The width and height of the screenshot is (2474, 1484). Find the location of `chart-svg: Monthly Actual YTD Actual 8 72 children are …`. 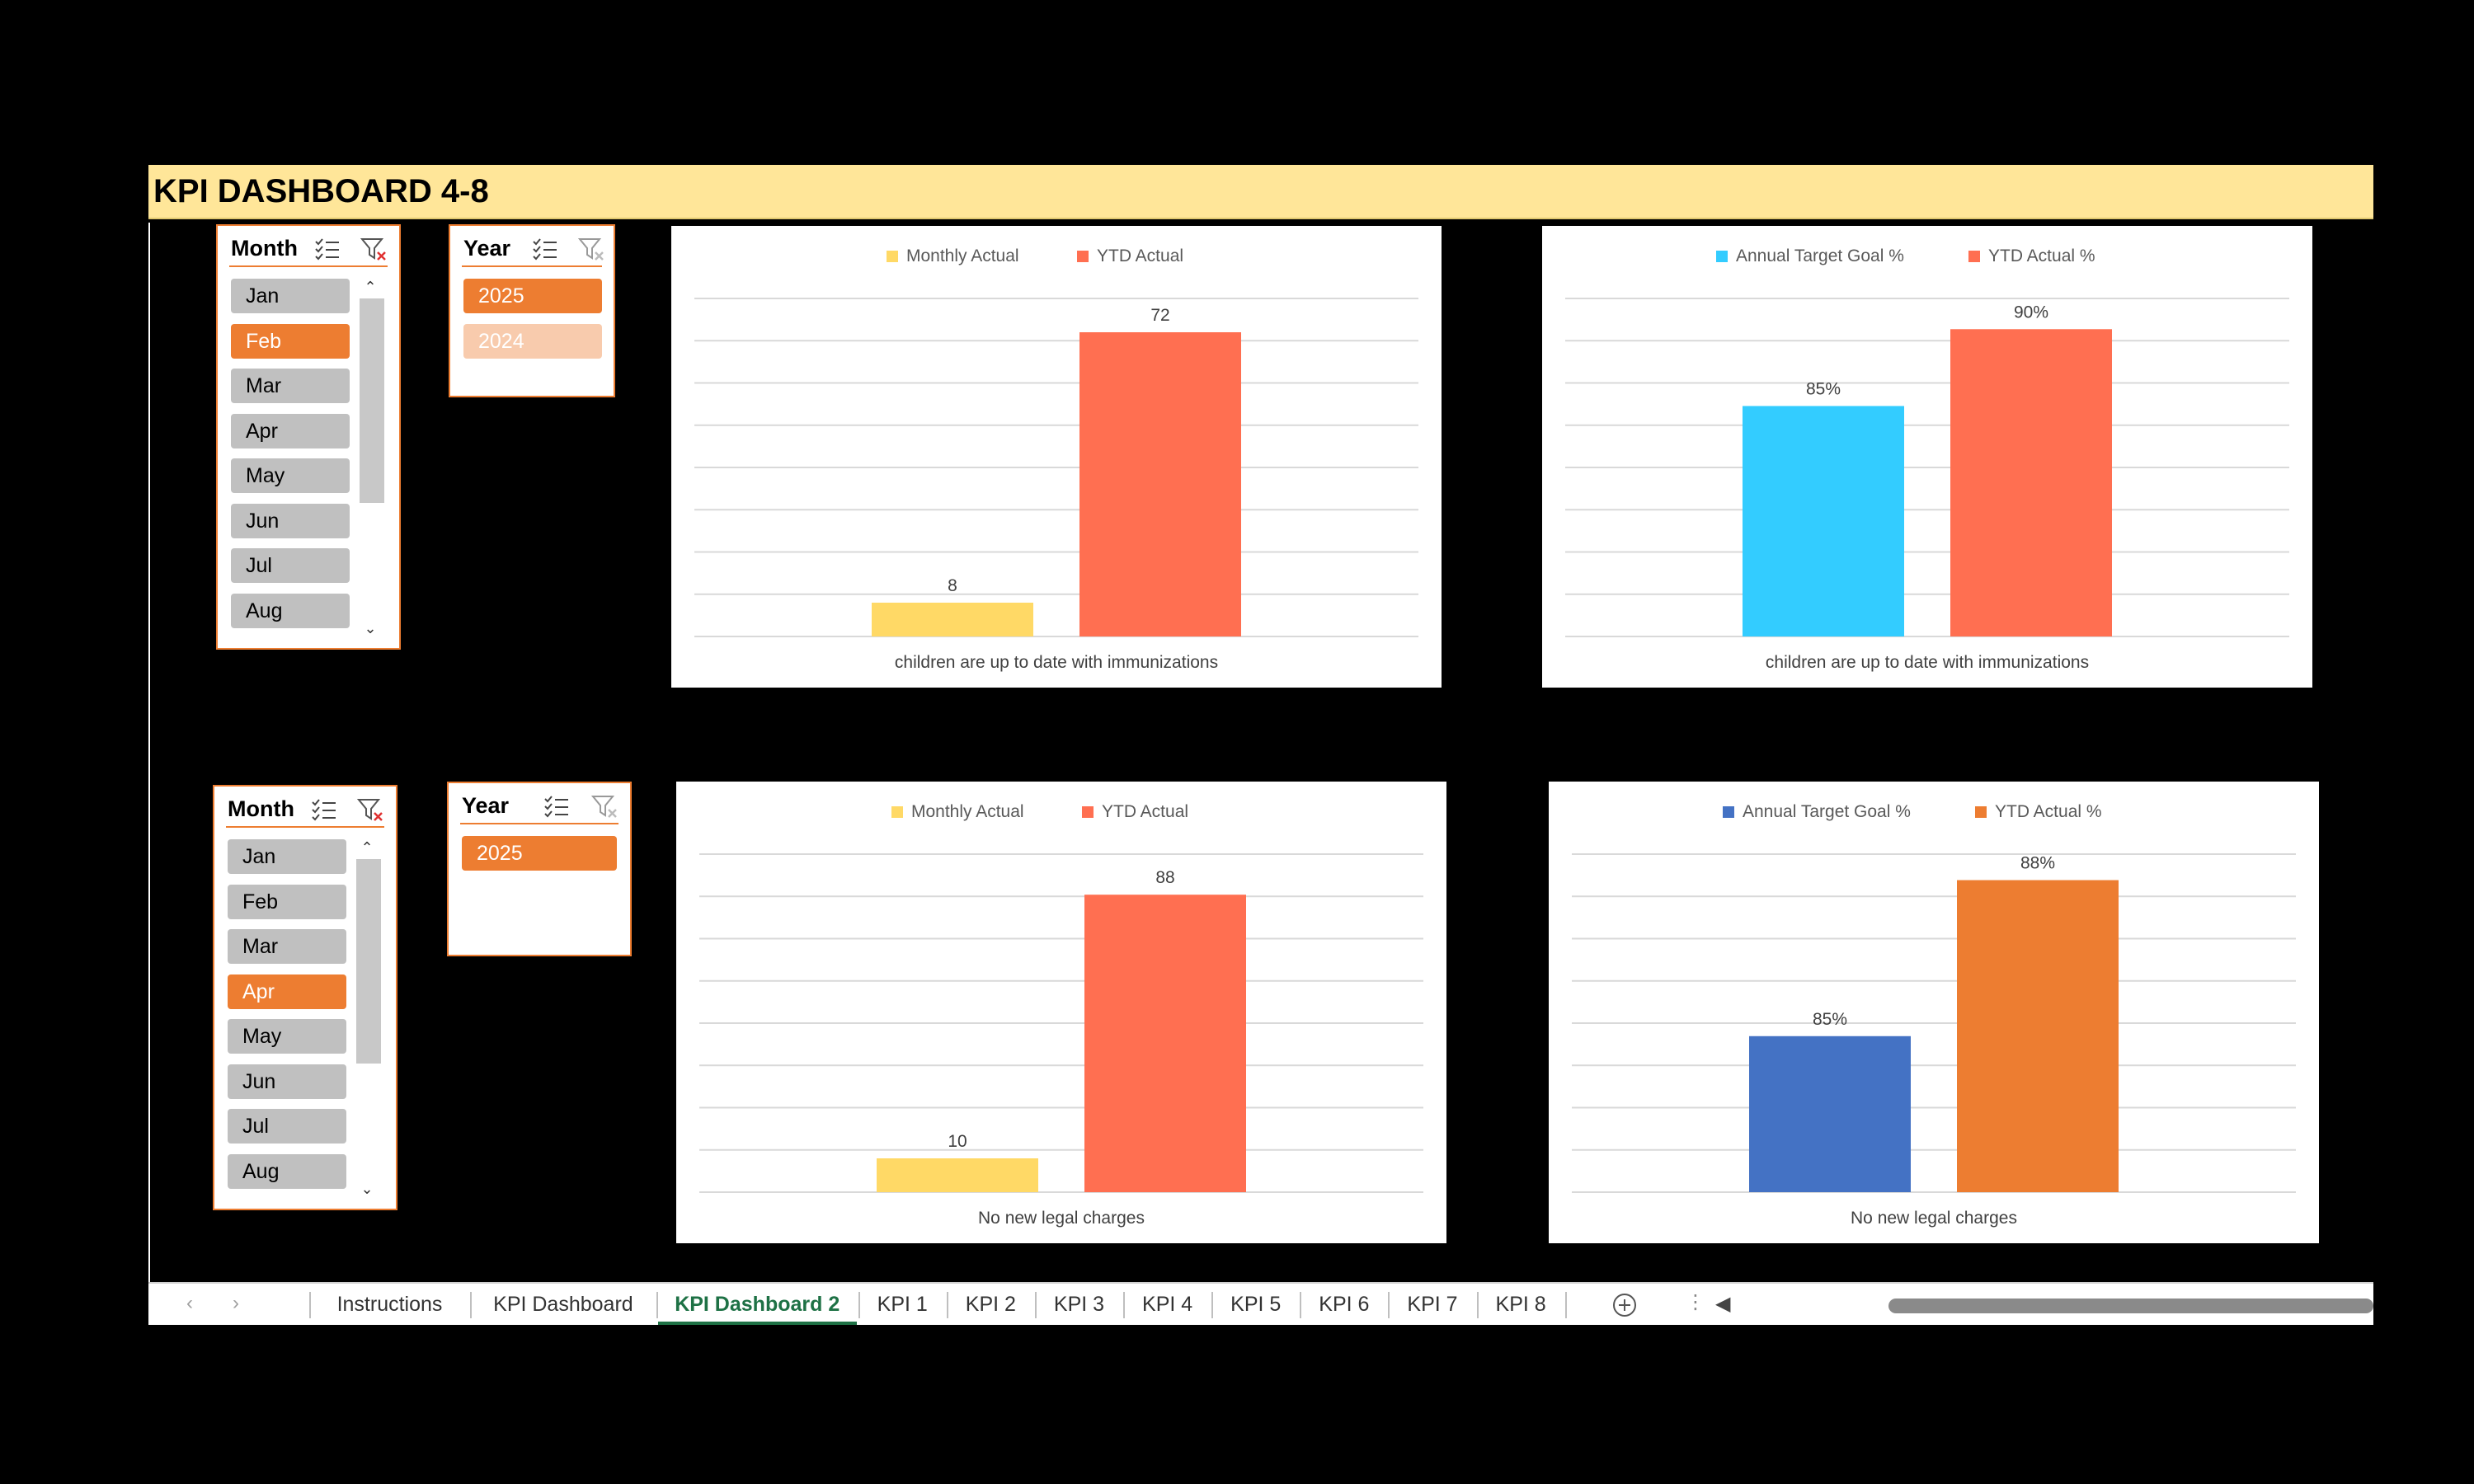

chart-svg: Monthly Actual YTD Actual 8 72 children are … is located at coordinates (1056, 459).